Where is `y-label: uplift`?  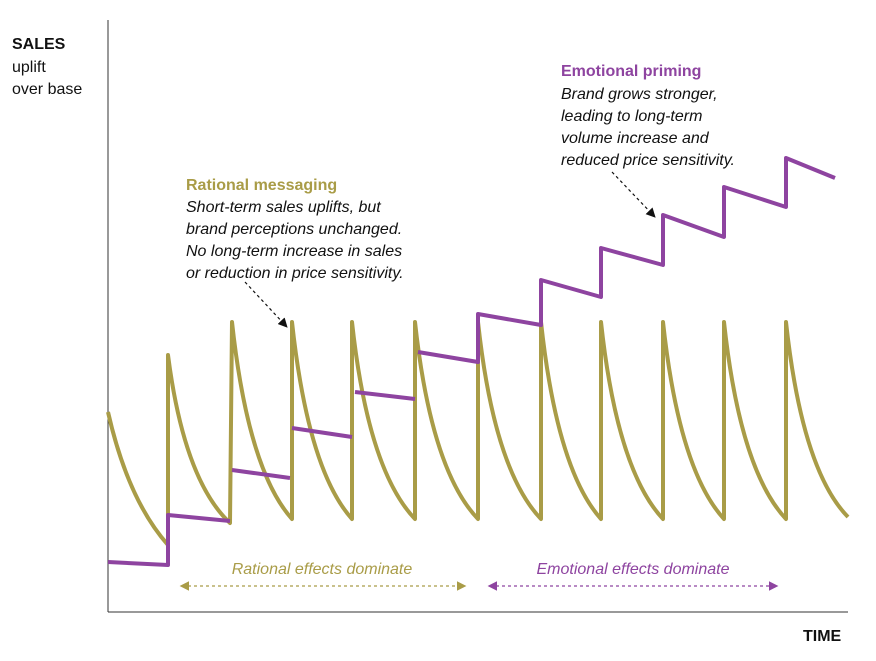 y-label: uplift is located at coordinates (29, 67).